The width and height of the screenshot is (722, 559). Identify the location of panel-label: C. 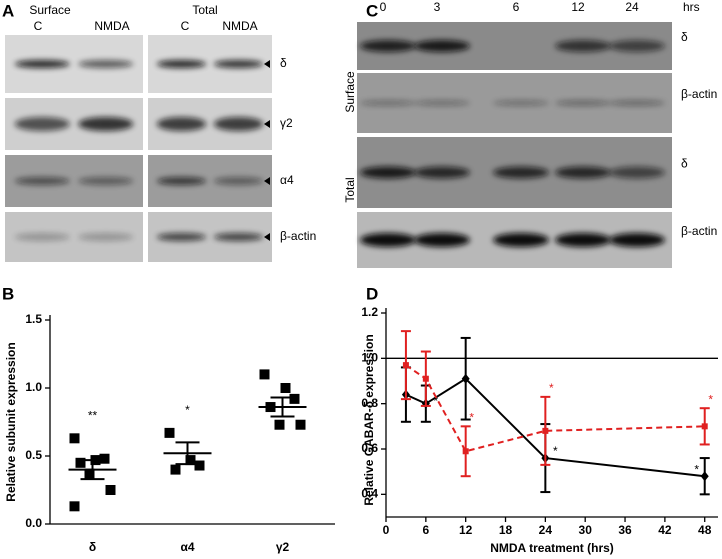
(372, 10).